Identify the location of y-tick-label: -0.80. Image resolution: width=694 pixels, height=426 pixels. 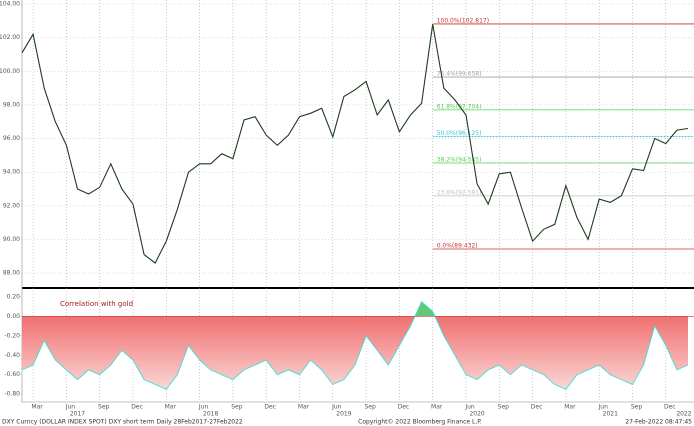
(12, 394).